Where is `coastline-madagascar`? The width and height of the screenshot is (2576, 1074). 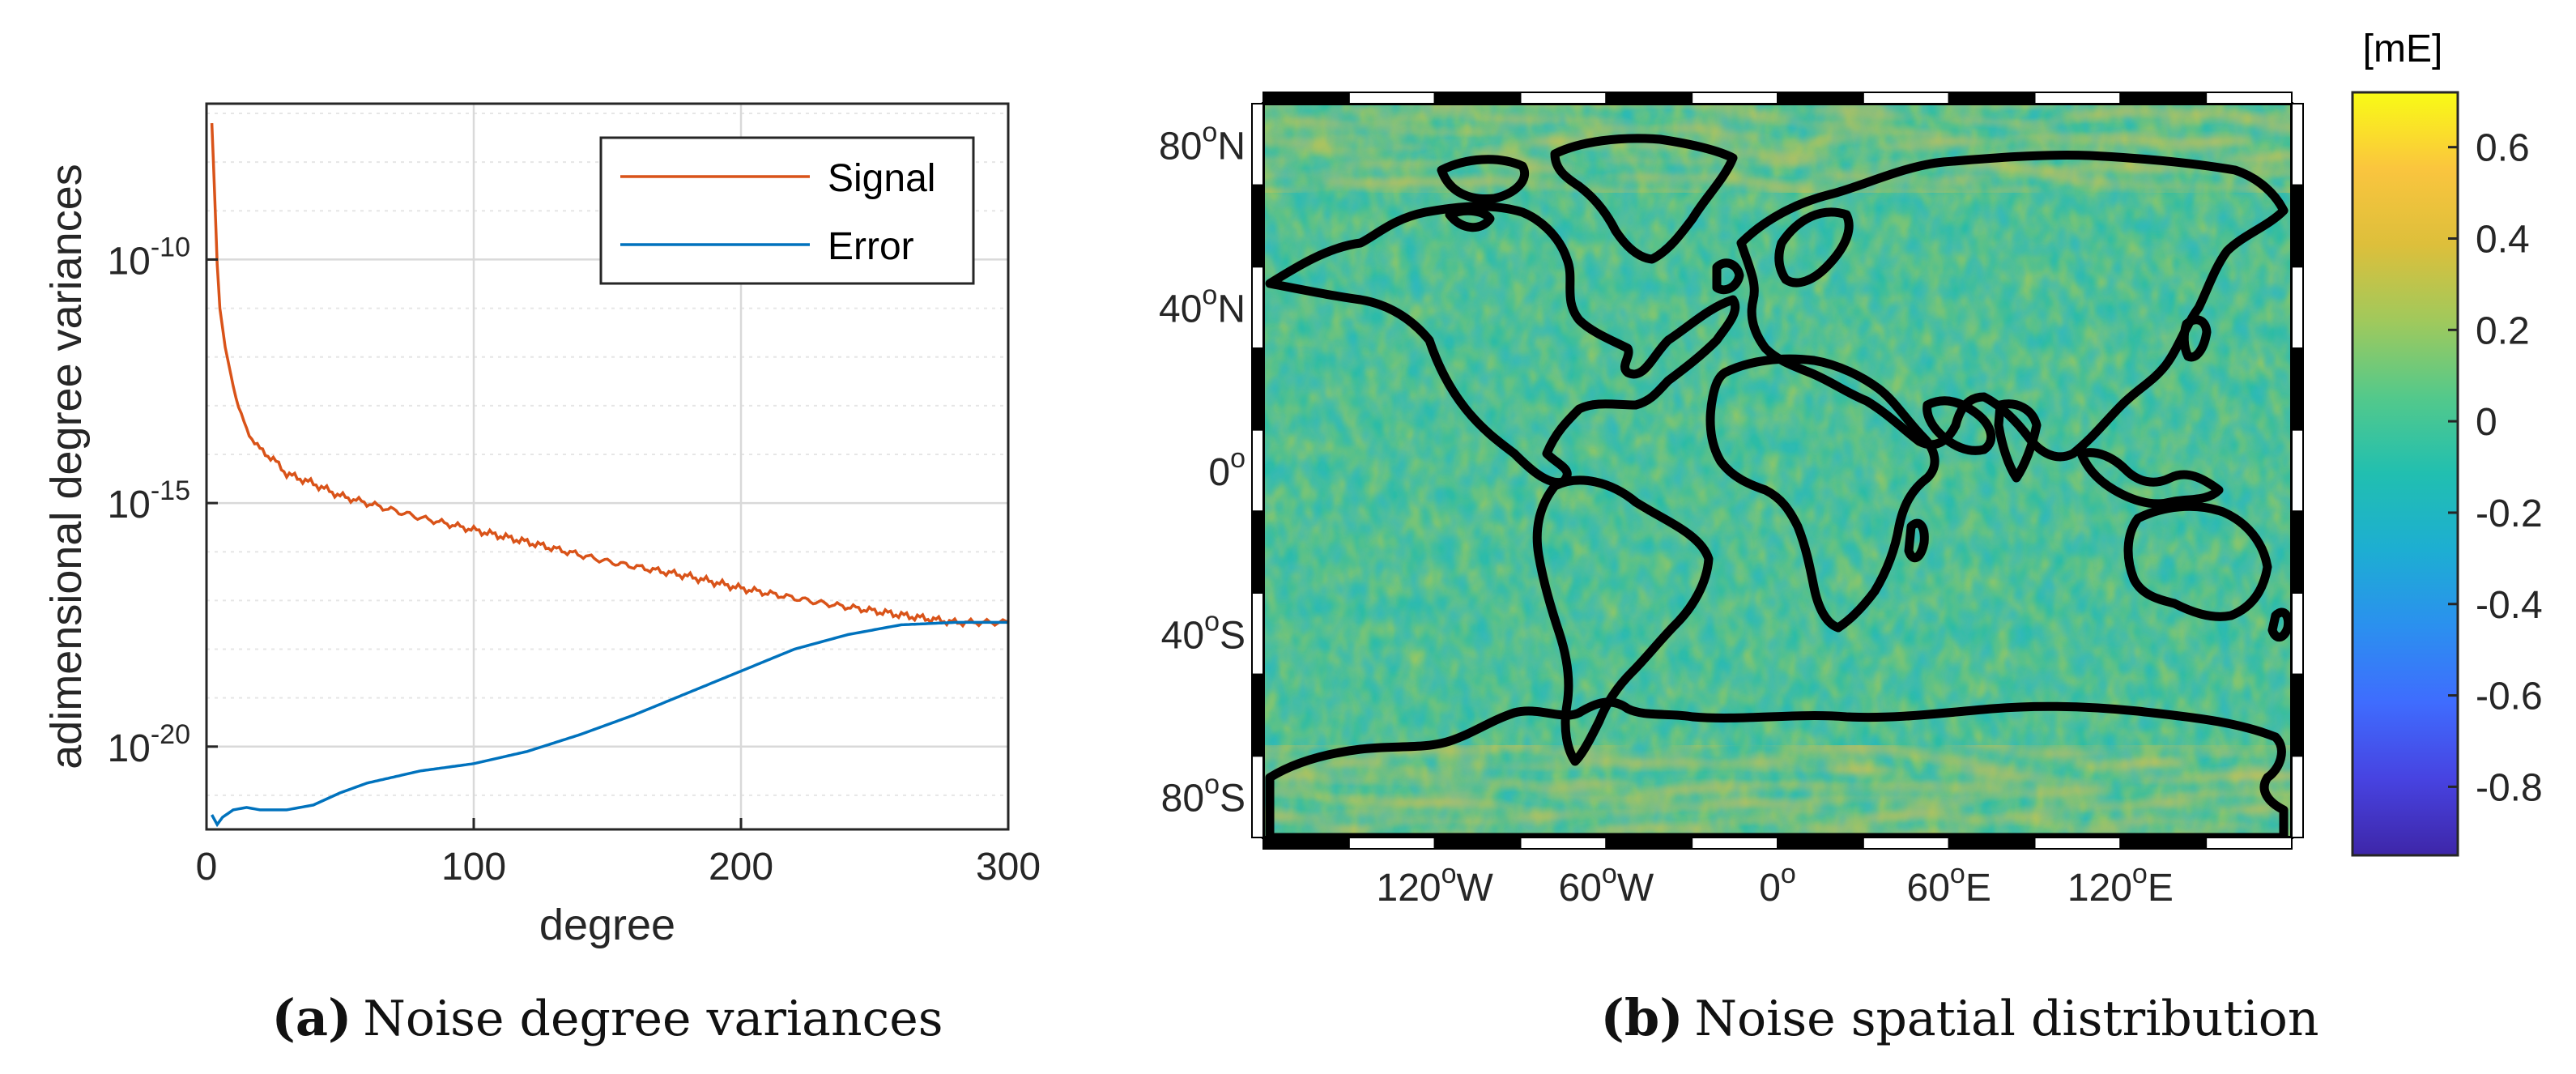 coastline-madagascar is located at coordinates (1916, 540).